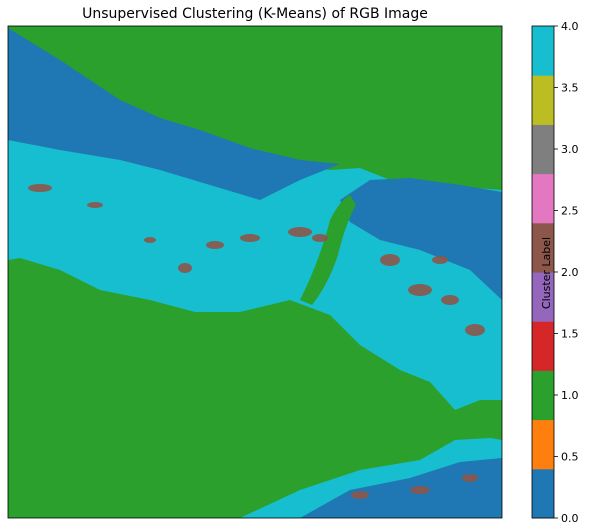  I want to click on colorbar-tick-label: 1.0, so click(570, 395).